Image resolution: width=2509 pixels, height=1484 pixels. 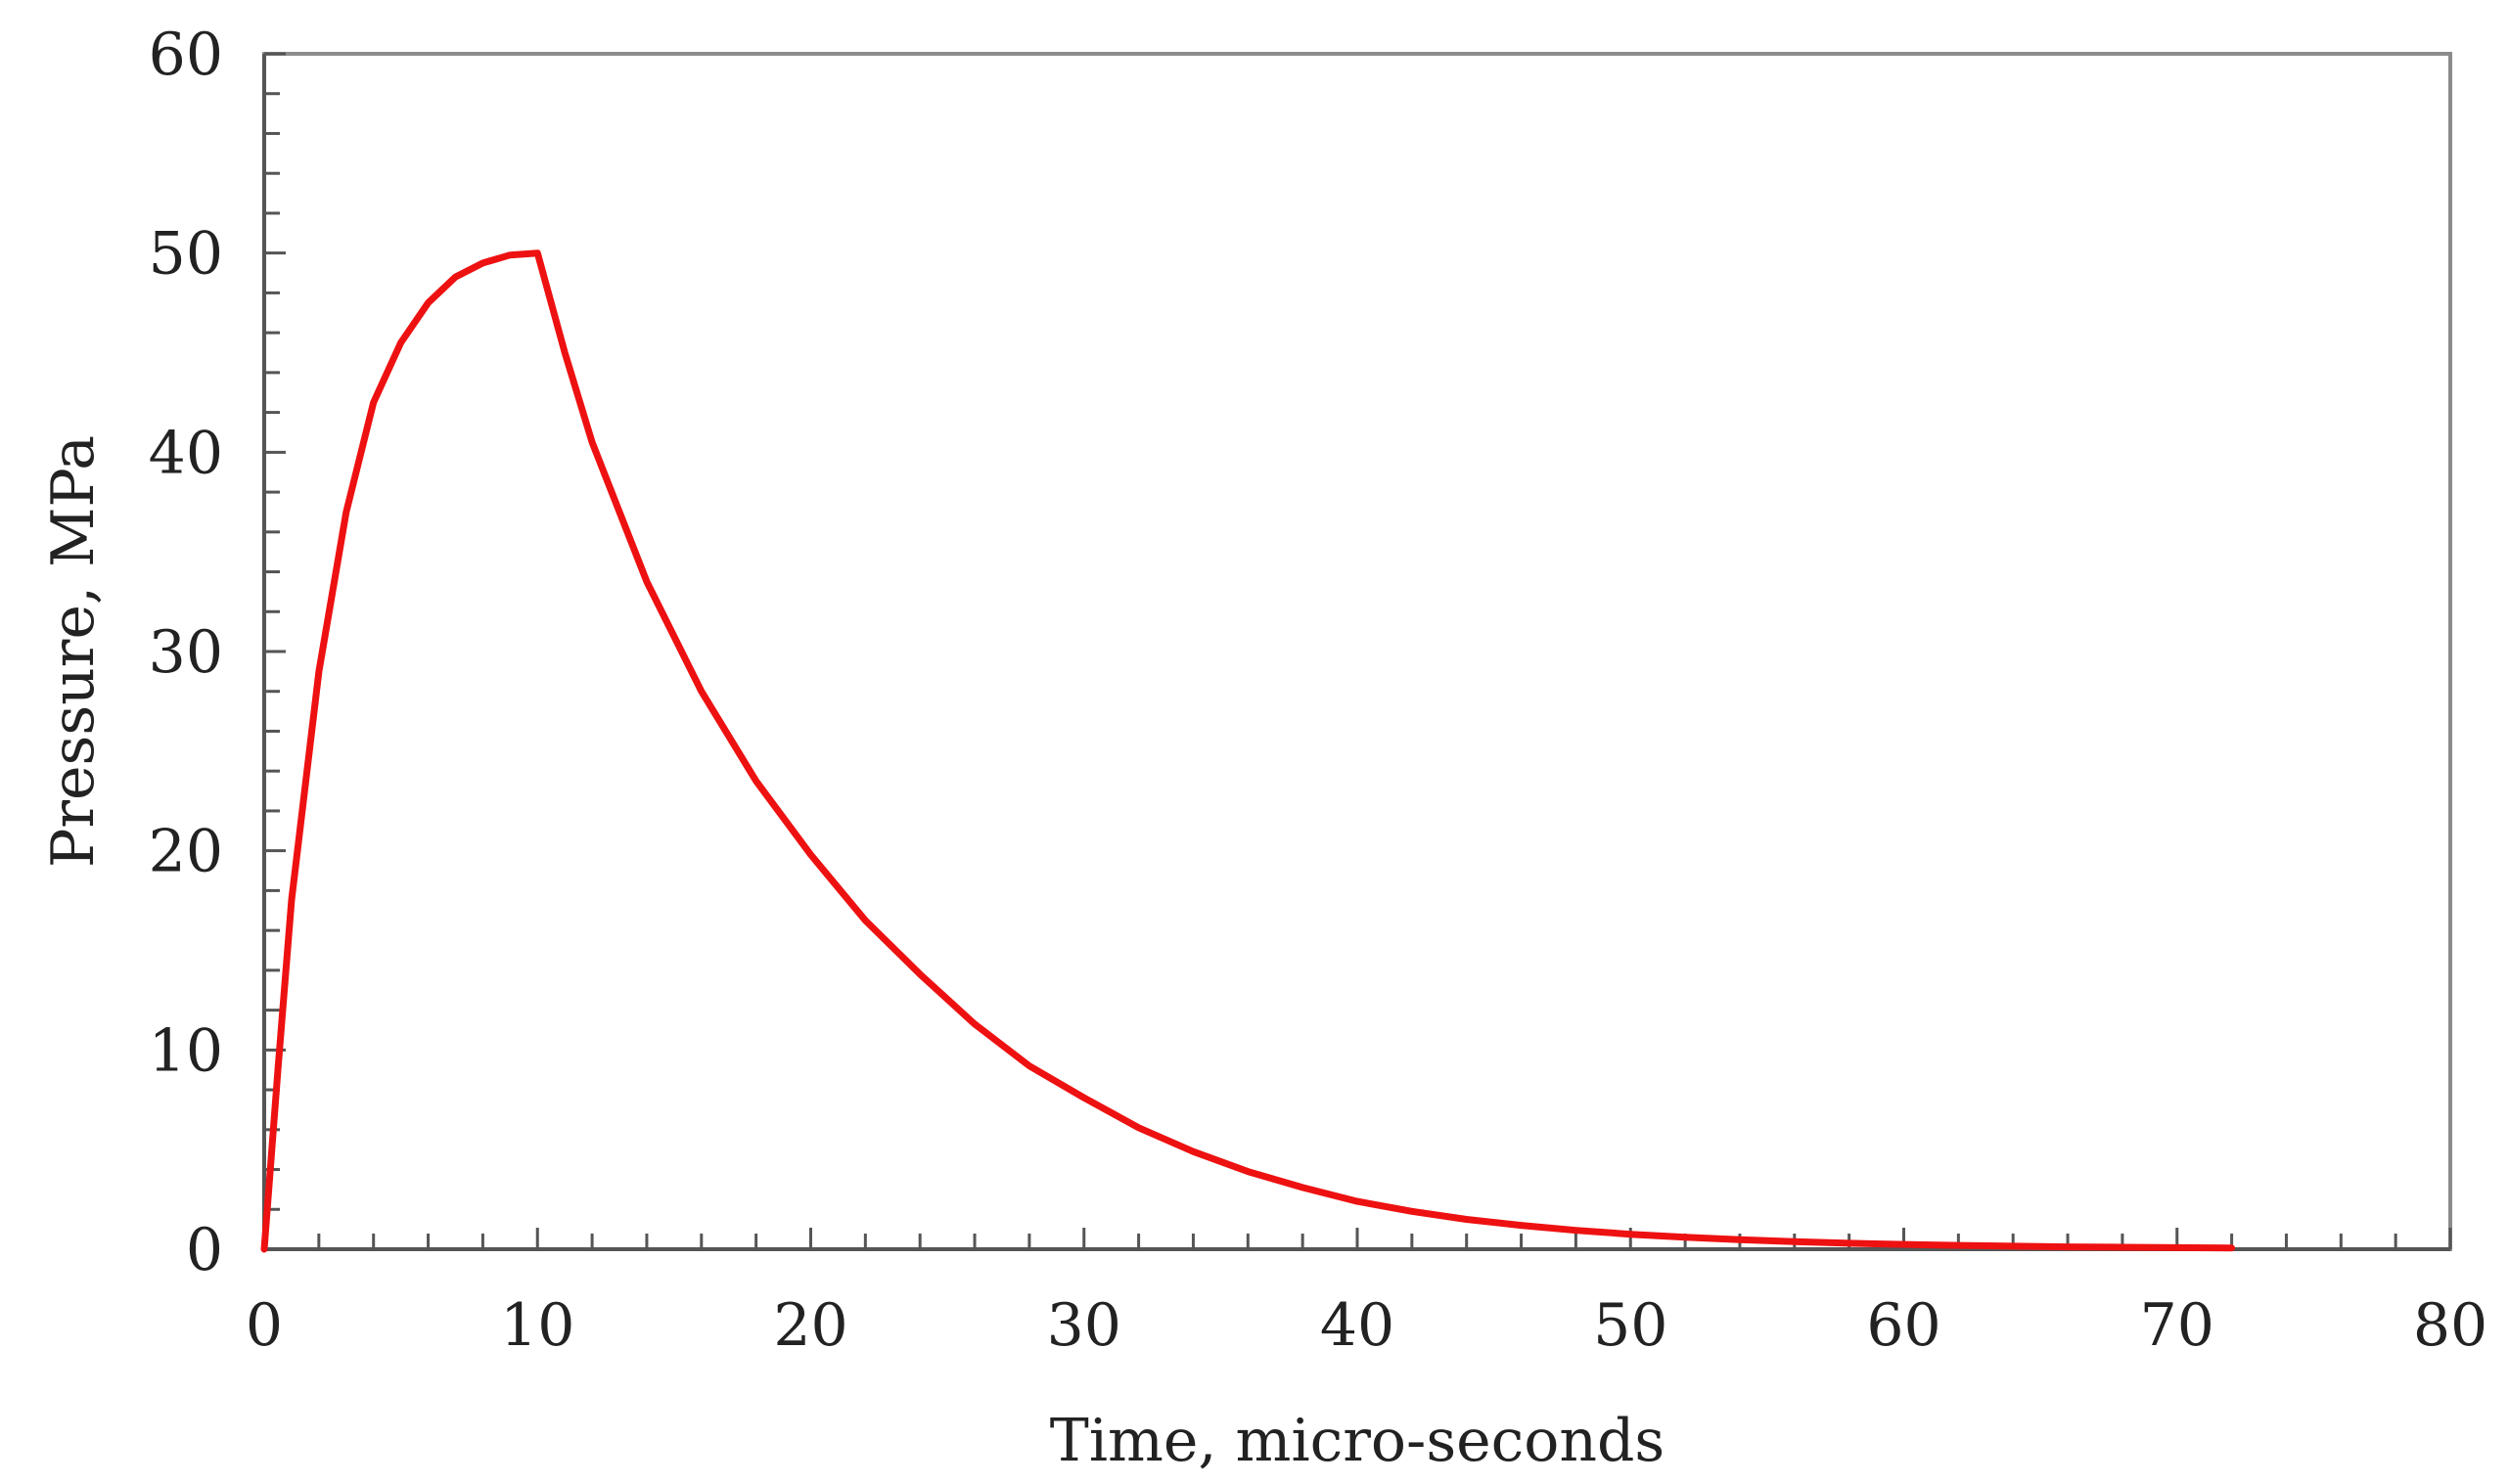 I want to click on y-tick-label: 40, so click(x=186, y=453).